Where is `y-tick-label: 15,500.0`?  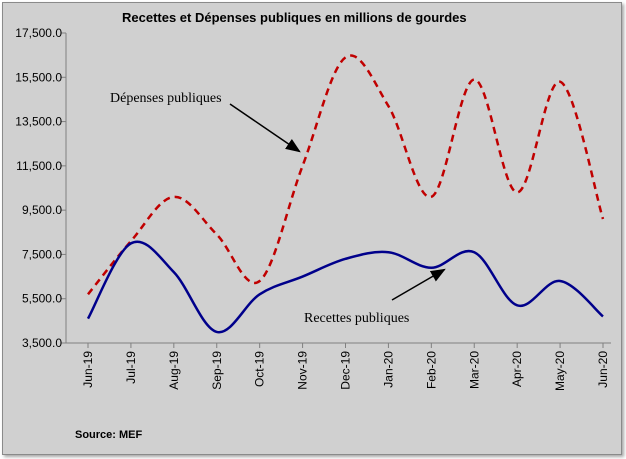
y-tick-label: 15,500.0 is located at coordinates (38, 77).